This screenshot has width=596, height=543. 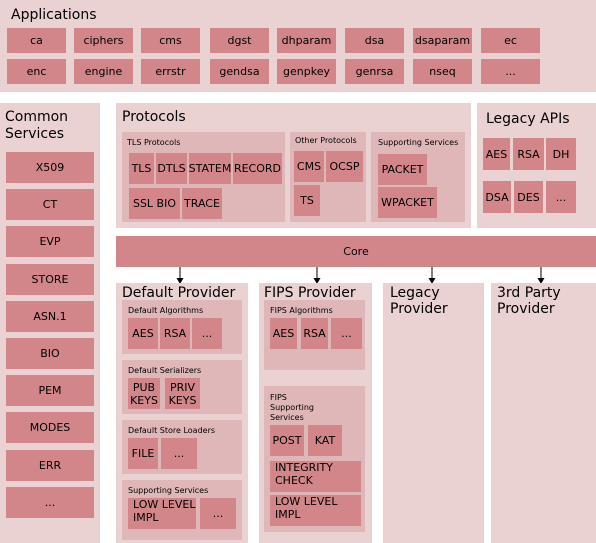 What do you see at coordinates (314, 333) in the screenshot?
I see `fips-algorithm-item: RSA` at bounding box center [314, 333].